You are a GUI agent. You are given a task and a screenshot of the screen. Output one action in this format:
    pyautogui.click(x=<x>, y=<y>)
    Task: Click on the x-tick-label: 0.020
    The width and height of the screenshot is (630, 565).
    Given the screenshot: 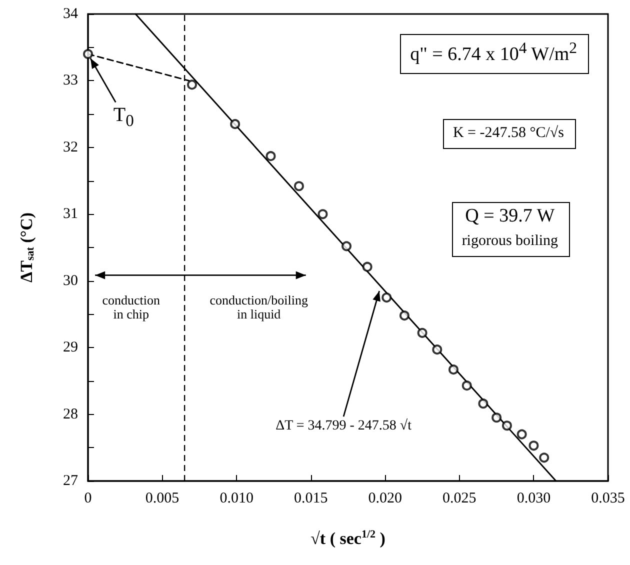 What is the action you would take?
    pyautogui.click(x=385, y=498)
    